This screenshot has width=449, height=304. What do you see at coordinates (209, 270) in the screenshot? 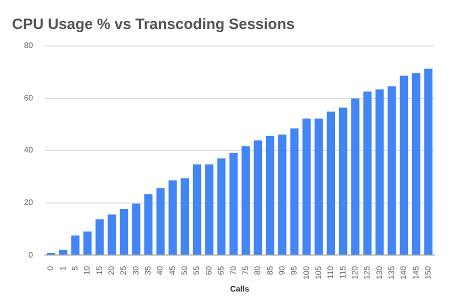
I see `x-tick-label: 60` at bounding box center [209, 270].